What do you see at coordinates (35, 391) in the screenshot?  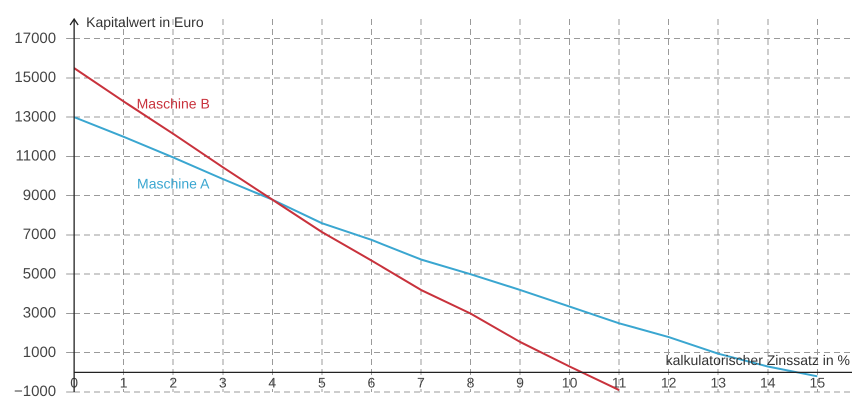 I see `y-tick-label: −1000` at bounding box center [35, 391].